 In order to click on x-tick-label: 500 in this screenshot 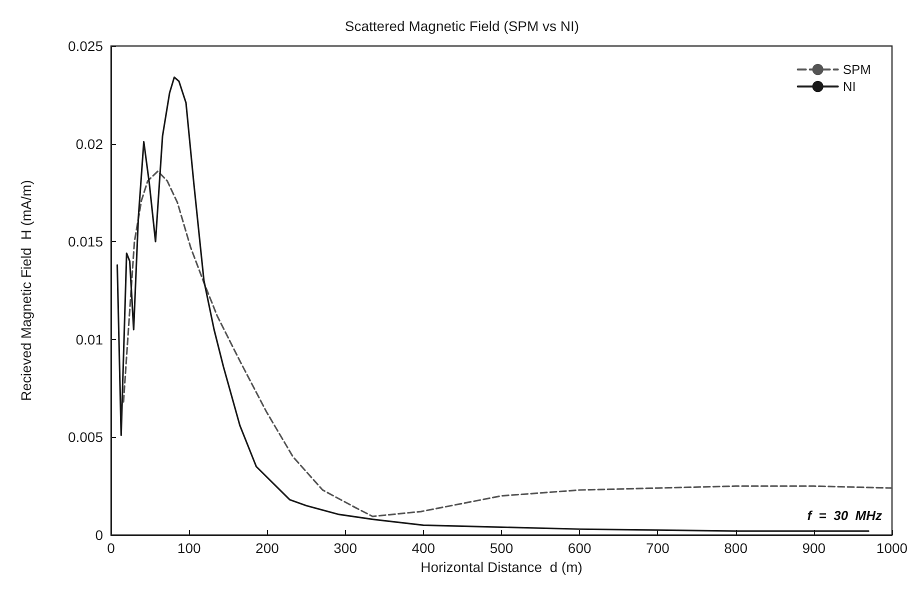, I will do `click(502, 548)`.